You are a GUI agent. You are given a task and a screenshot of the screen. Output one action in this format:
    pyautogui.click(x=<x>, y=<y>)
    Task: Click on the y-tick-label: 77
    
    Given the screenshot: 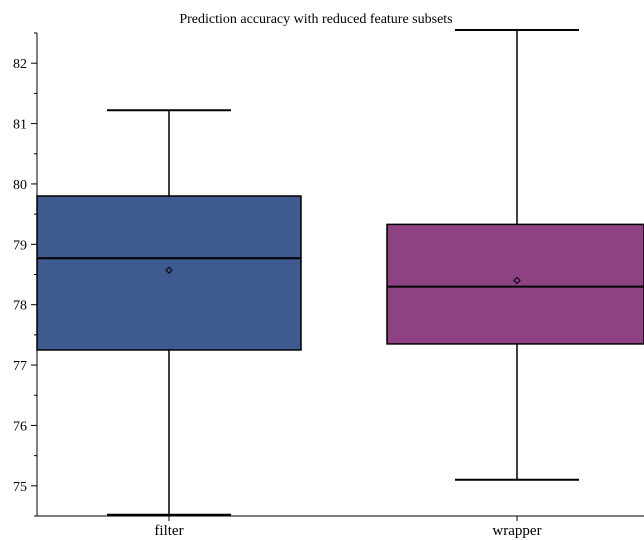 What is the action you would take?
    pyautogui.click(x=20, y=366)
    